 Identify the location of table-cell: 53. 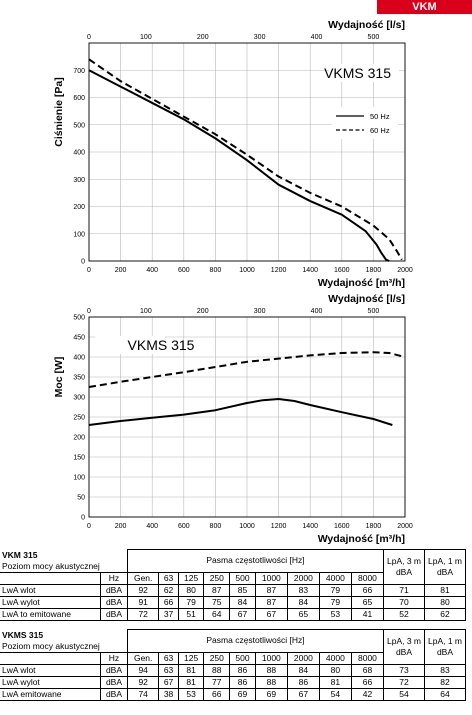
(335, 614).